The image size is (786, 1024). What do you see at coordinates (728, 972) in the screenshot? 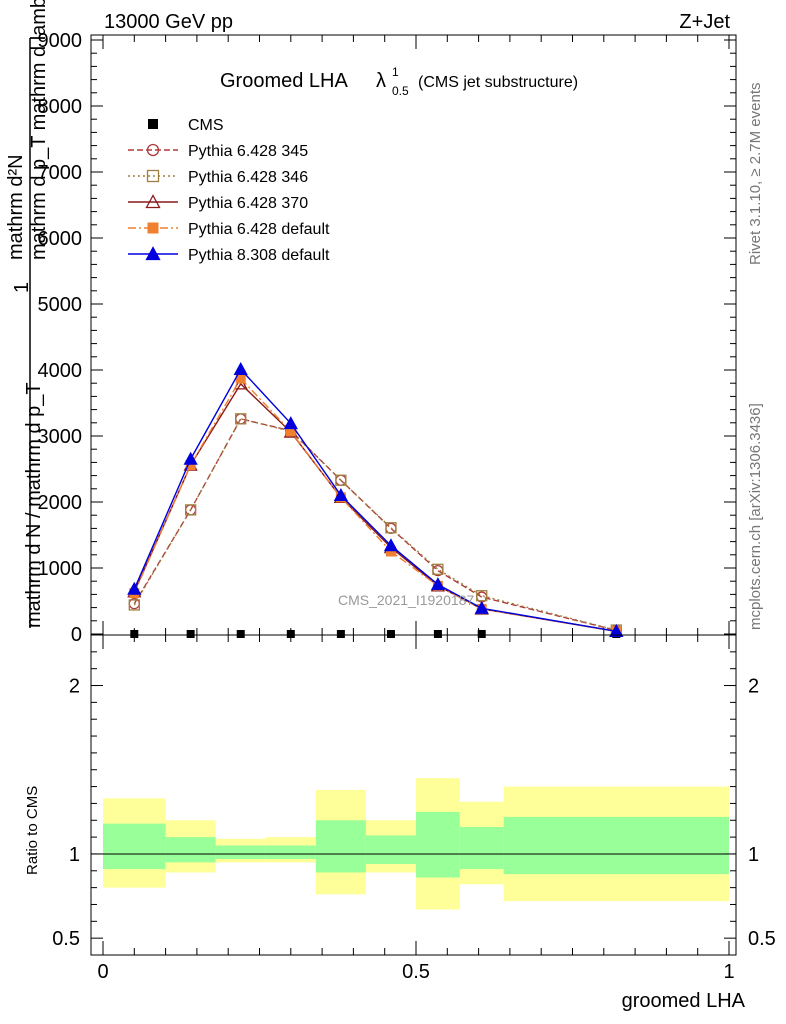
I see `ratio-x-tick-label: 1` at bounding box center [728, 972].